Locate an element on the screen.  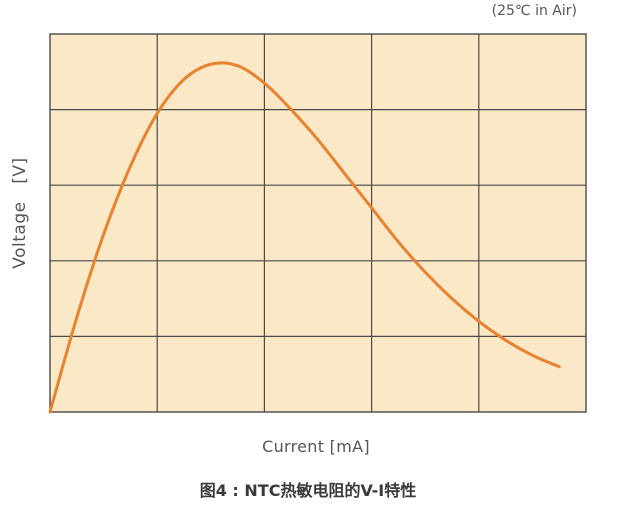
y-axis-label: Voltage [V] is located at coordinates (20, 213).